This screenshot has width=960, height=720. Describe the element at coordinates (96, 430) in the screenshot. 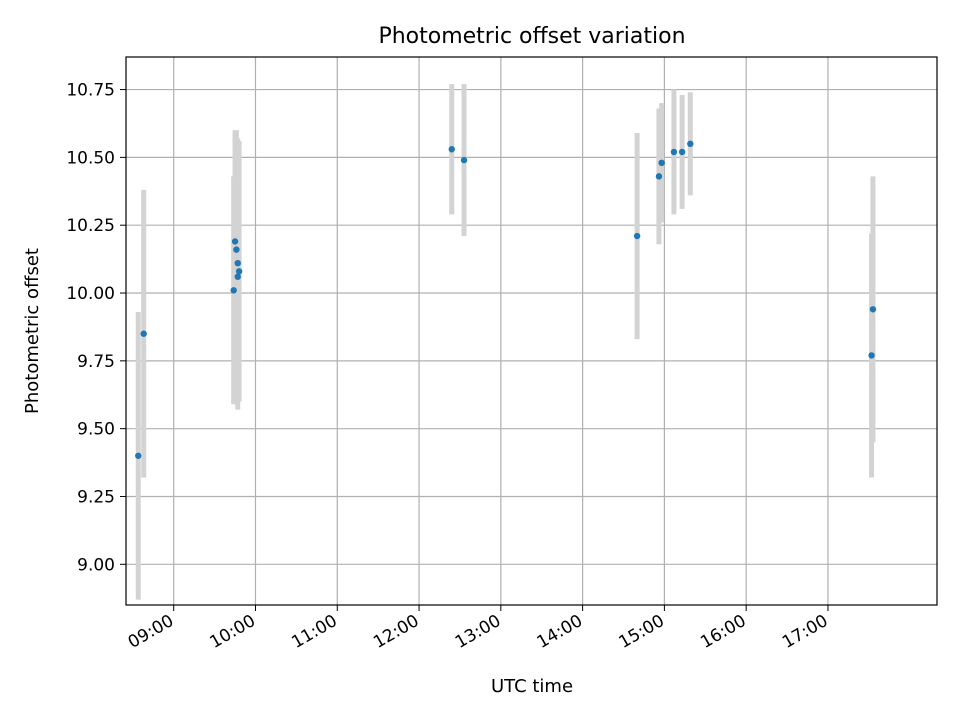

I see `y-tick-label: 9.50` at that location.